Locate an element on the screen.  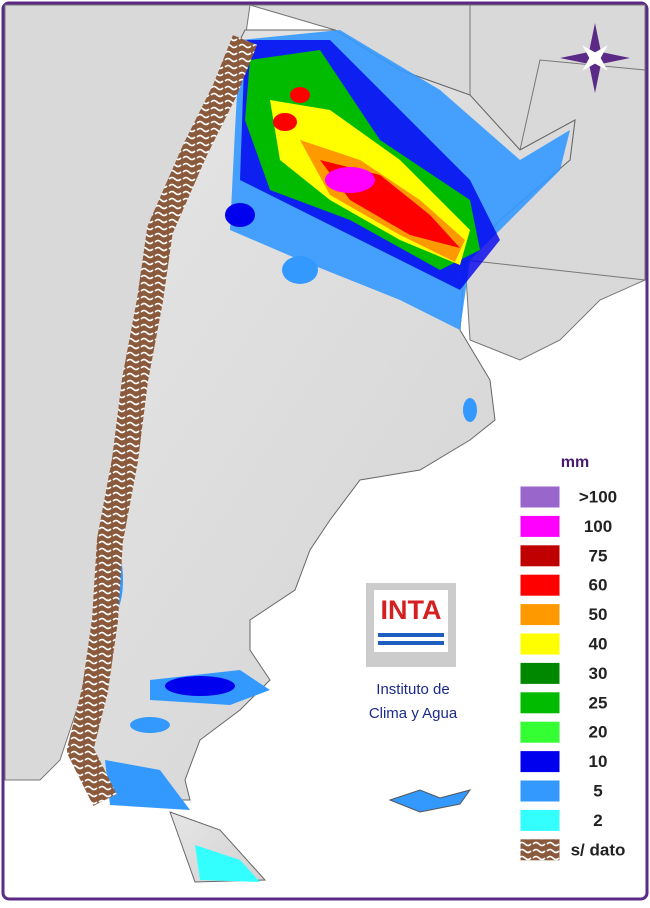
logo-line1: Instituto de is located at coordinates (412, 689).